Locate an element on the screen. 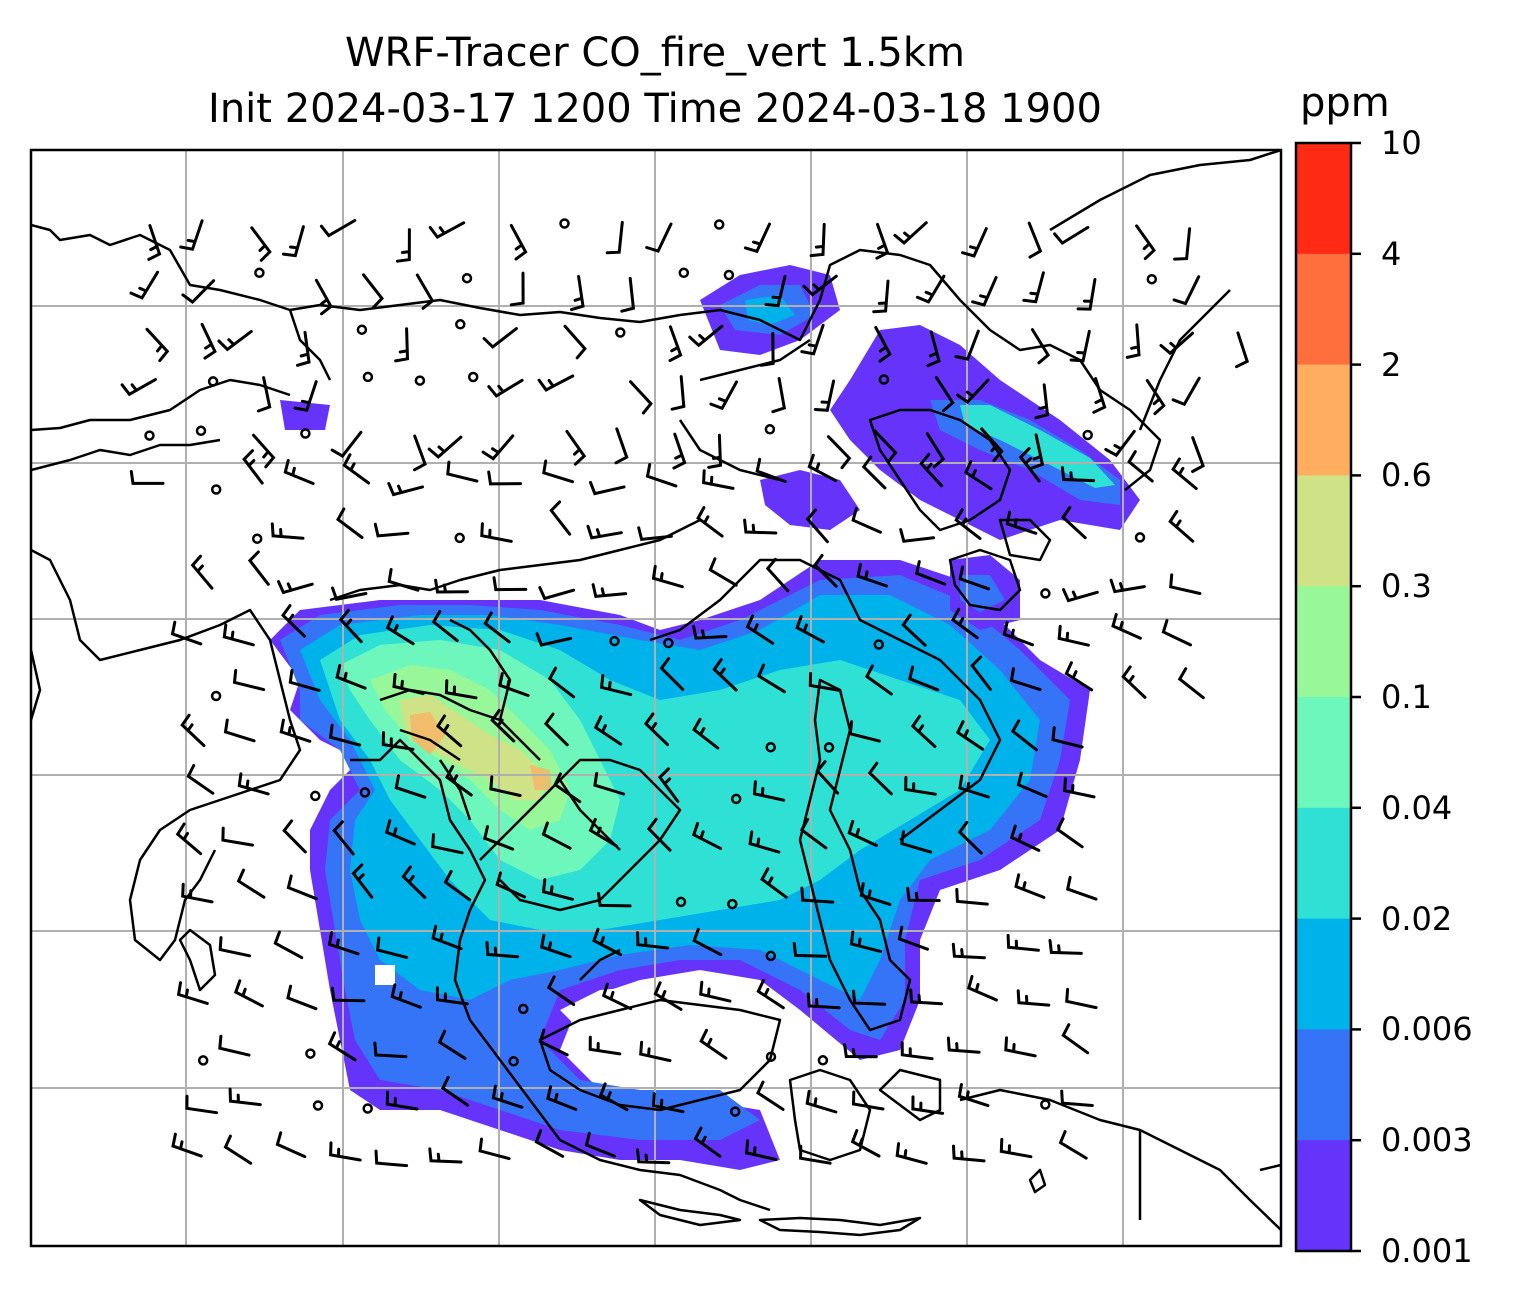  colorbar-tick-label: 0.6 is located at coordinates (1406, 475).